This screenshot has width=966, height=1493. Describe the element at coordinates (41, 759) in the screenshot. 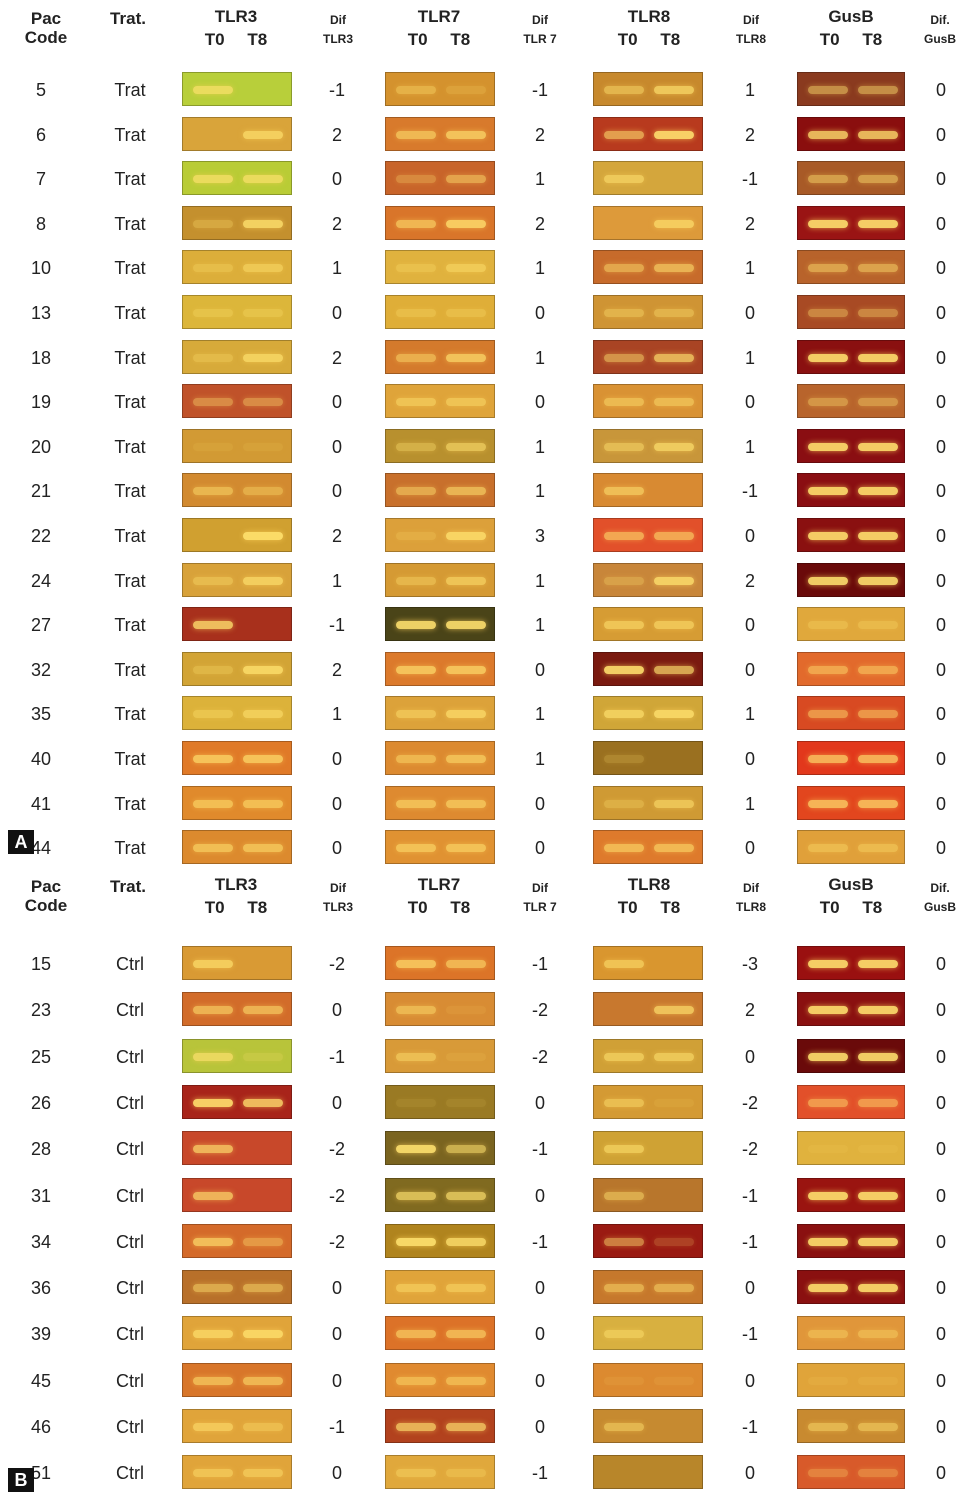

I see `patient-code: 40` at that location.